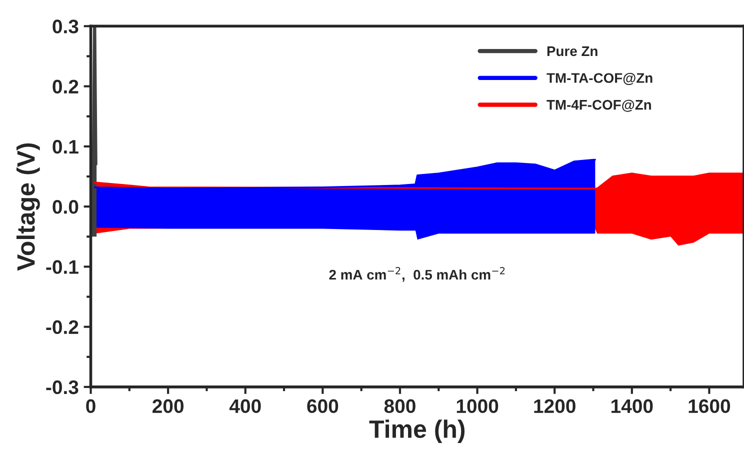  I want to click on x-tick-label: 1400, so click(632, 406).